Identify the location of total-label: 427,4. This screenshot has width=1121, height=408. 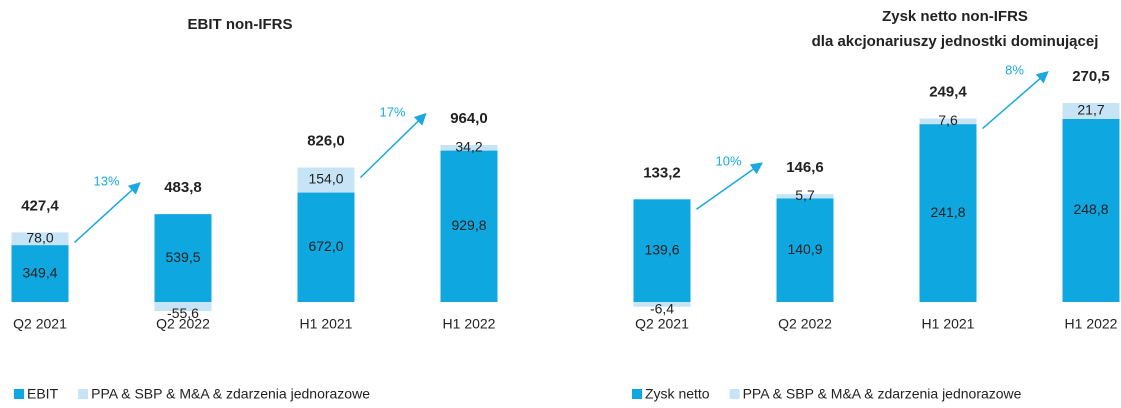
(40, 205).